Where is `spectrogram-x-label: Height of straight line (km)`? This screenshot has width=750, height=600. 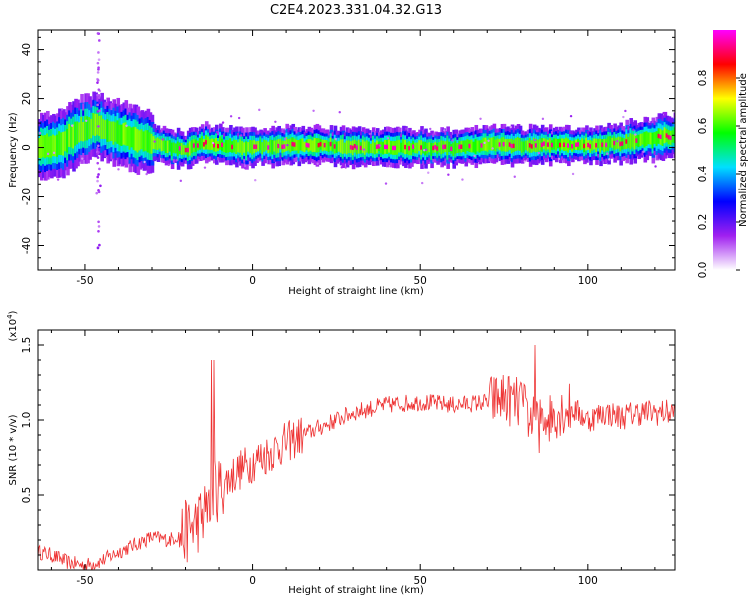 spectrogram-x-label: Height of straight line (km) is located at coordinates (356, 291).